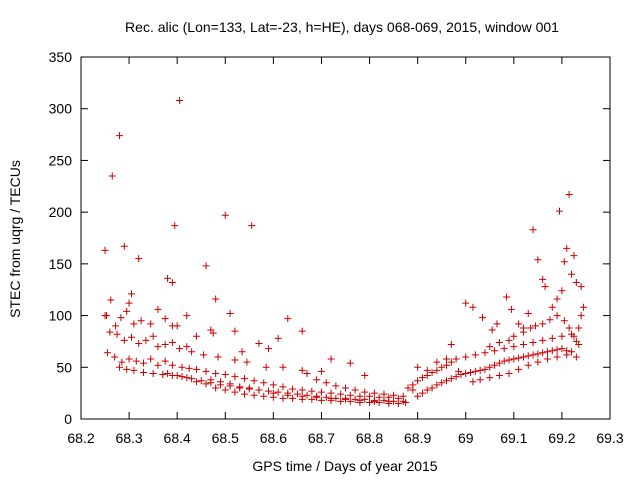  Describe the element at coordinates (561, 438) in the screenshot. I see `x-tick-label: 69.2` at that location.